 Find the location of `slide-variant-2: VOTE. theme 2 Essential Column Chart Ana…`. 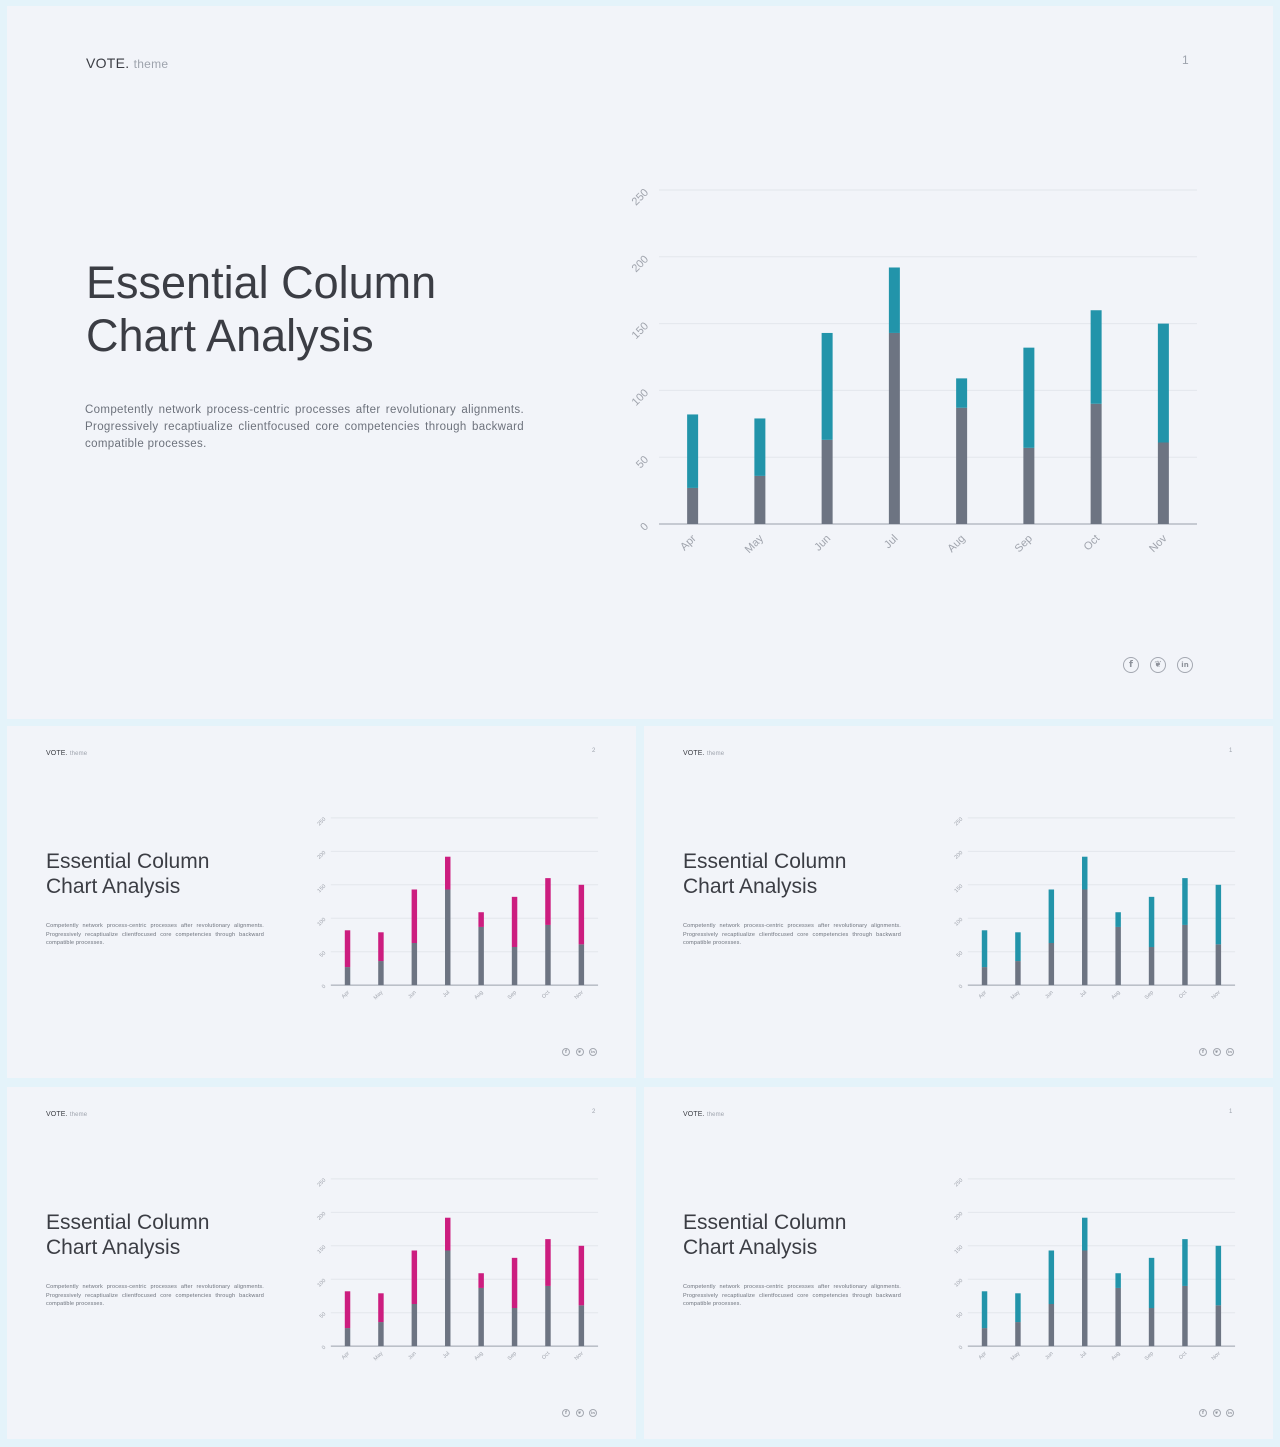

slide-variant-2: VOTE. theme 2 Essential Column Chart Ana… is located at coordinates (321, 902).